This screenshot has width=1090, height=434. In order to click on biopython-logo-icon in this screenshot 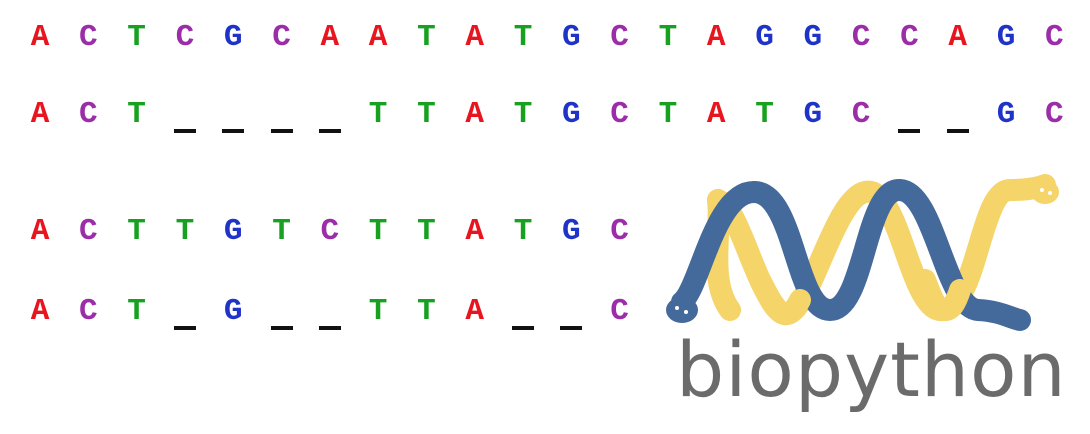, I will do `click(862, 252)`.